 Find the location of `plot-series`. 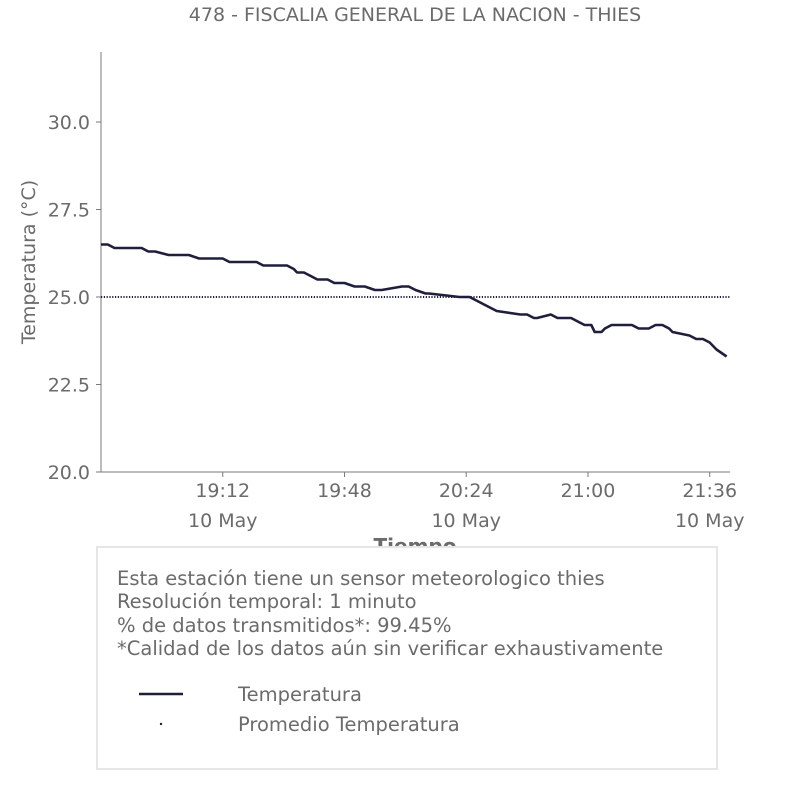

plot-series is located at coordinates (415, 300).